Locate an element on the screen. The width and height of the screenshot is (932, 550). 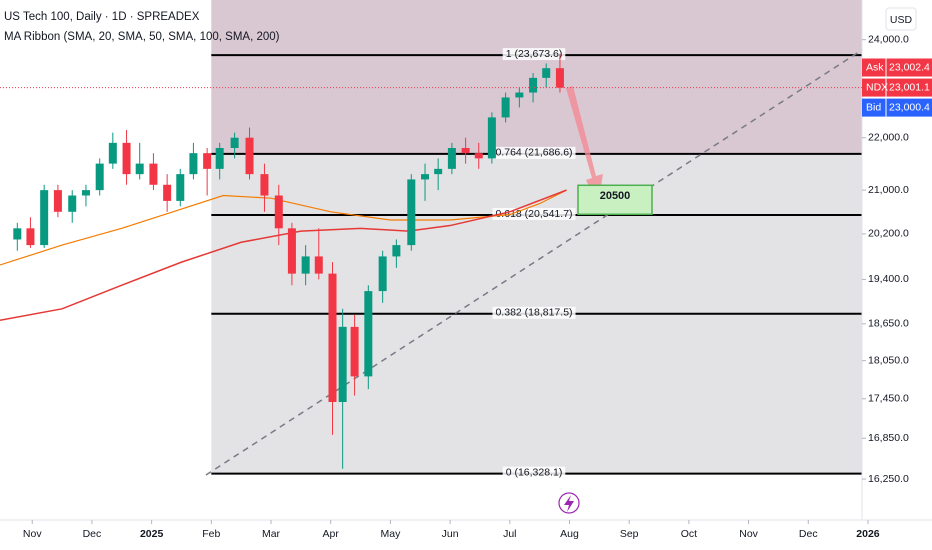
x-tick-label: May is located at coordinates (390, 534).